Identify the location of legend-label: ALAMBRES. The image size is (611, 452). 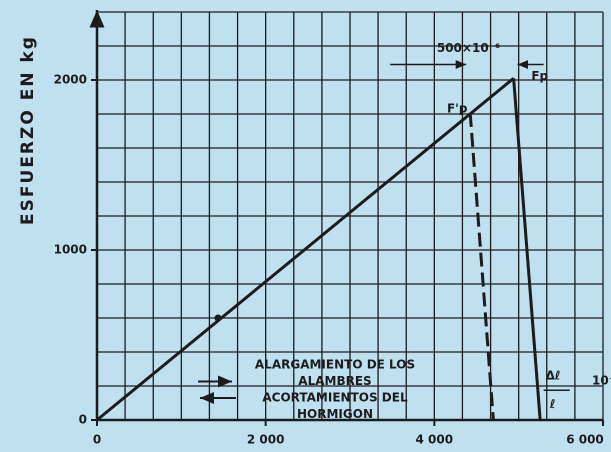
(334, 381).